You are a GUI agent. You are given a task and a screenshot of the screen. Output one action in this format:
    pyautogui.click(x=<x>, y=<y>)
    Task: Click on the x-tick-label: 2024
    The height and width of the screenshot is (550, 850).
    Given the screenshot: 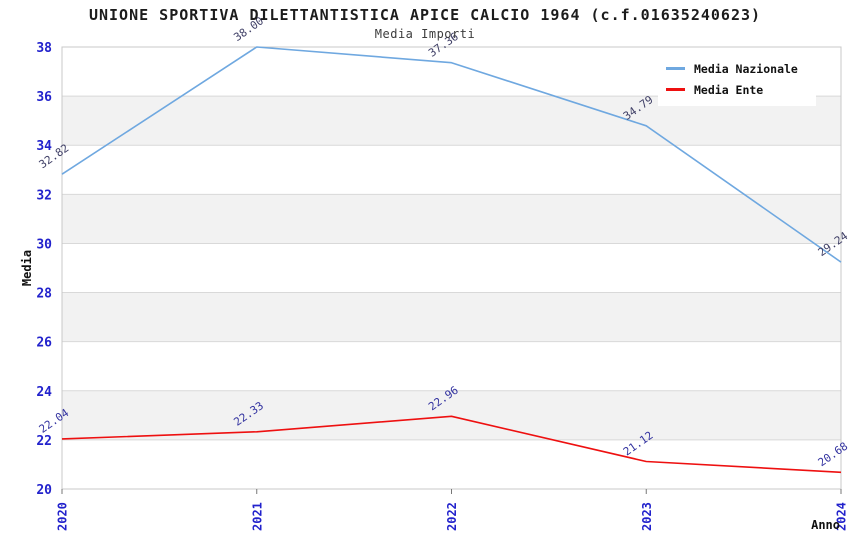 What is the action you would take?
    pyautogui.click(x=842, y=516)
    